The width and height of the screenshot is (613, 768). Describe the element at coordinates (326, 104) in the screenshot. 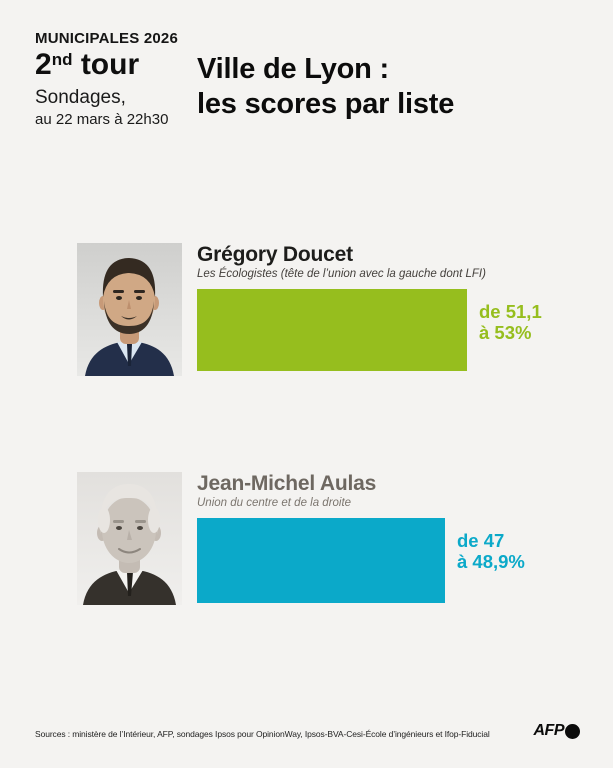

I see `page-title-line2: les scores par liste` at that location.